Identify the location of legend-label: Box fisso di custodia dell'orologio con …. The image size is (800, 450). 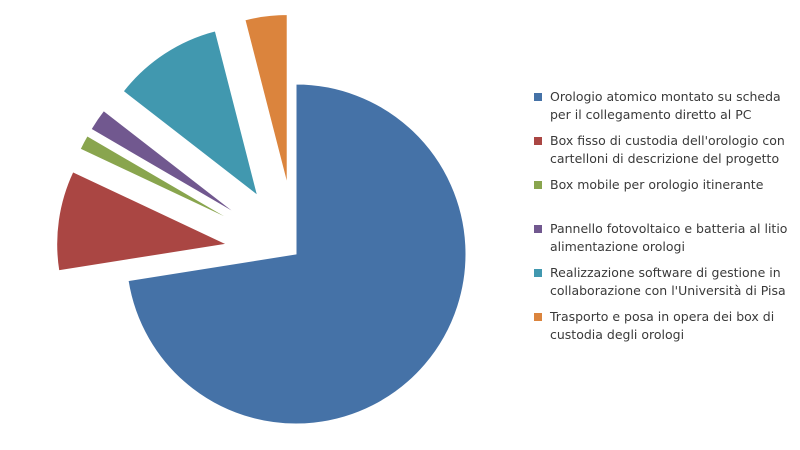
(667, 149).